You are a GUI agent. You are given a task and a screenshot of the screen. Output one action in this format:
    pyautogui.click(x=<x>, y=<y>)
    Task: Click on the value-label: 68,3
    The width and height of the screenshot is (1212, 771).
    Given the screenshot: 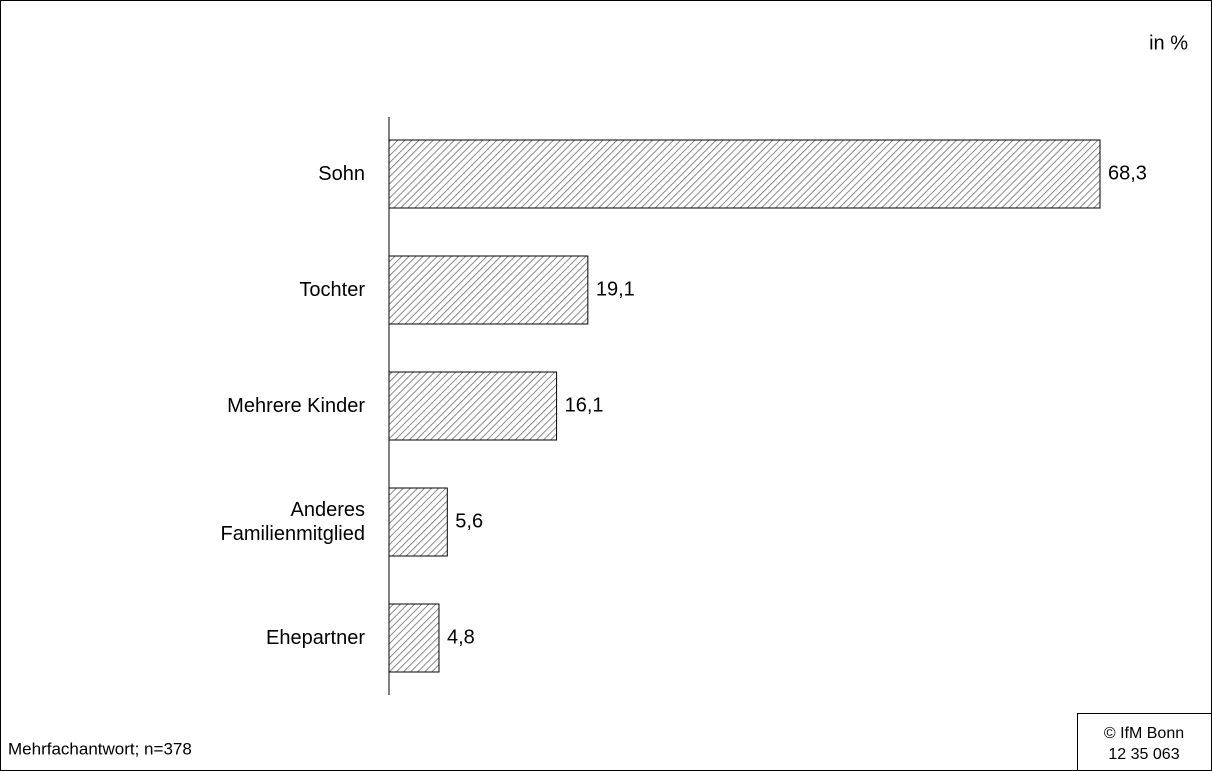 What is the action you would take?
    pyautogui.click(x=1127, y=173)
    